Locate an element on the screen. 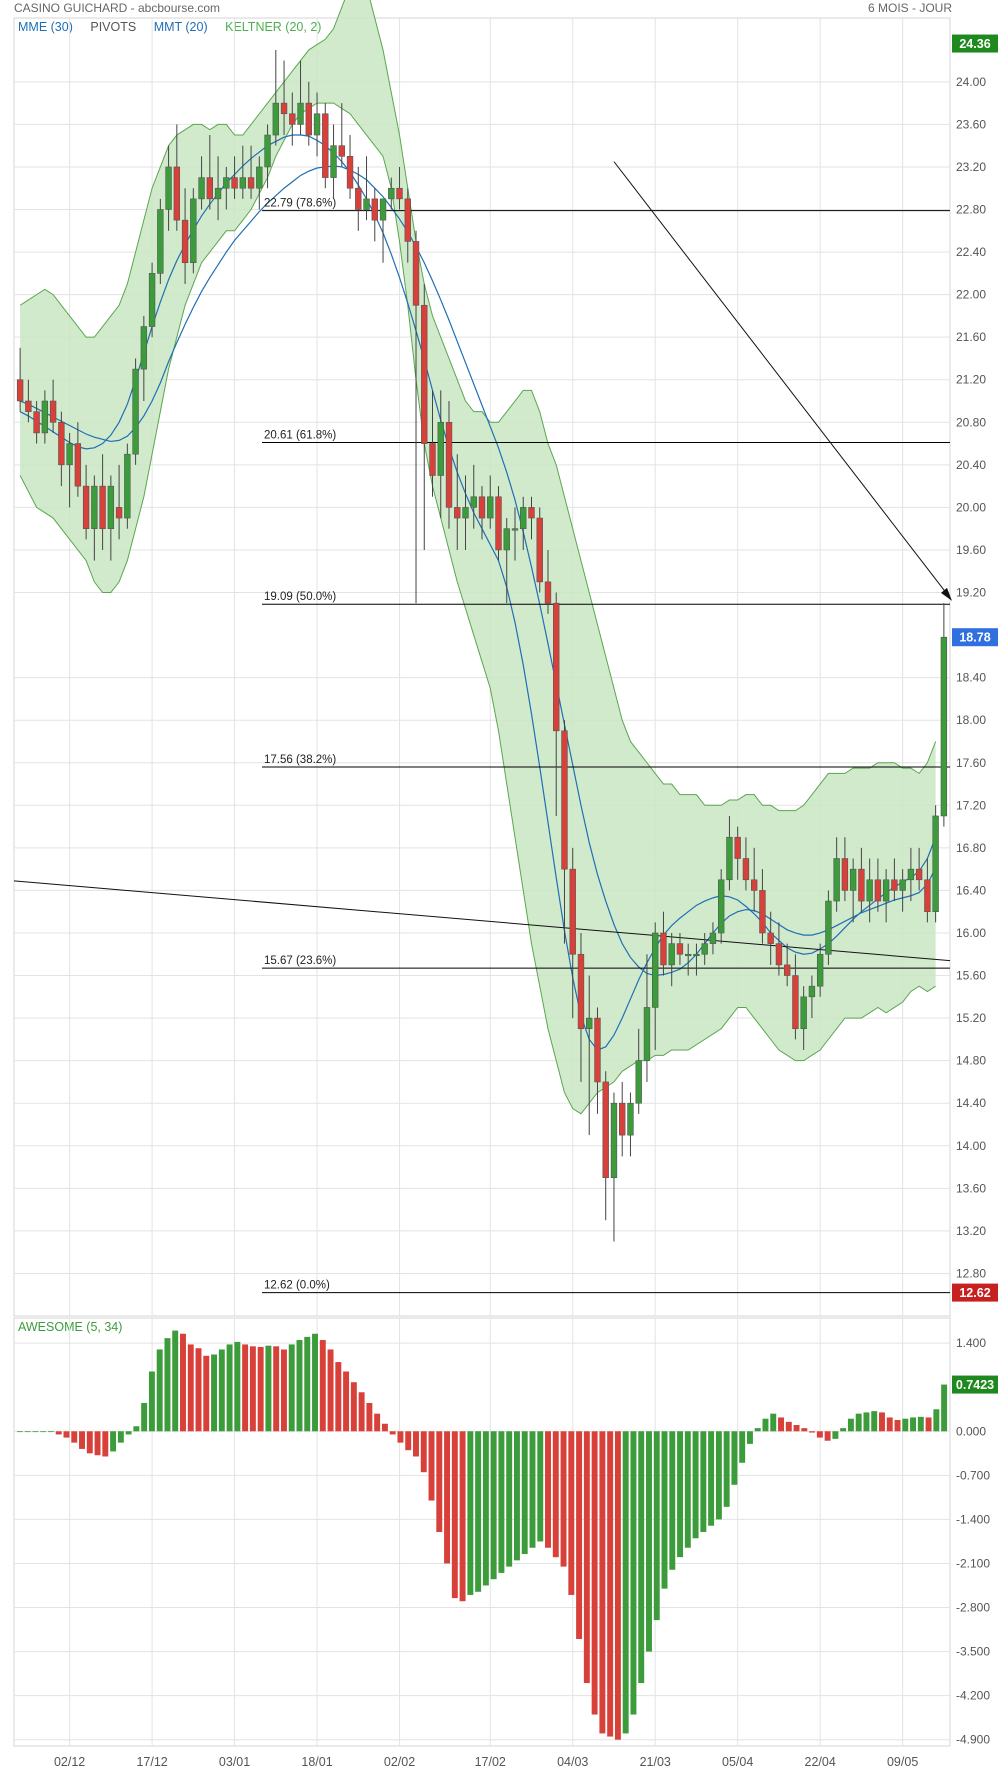 The height and width of the screenshot is (1774, 1000). oscillator-value-badge-label: 0.7423 is located at coordinates (975, 1385).